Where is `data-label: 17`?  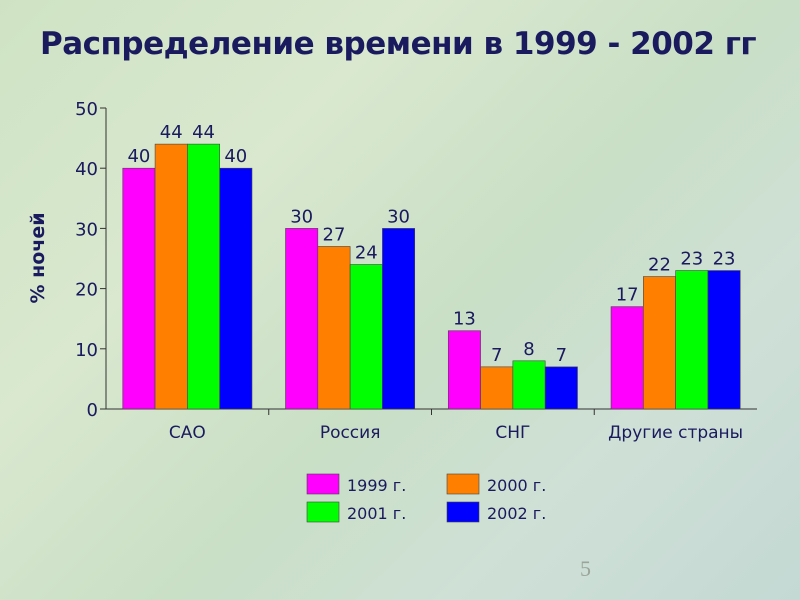
data-label: 17 is located at coordinates (627, 295).